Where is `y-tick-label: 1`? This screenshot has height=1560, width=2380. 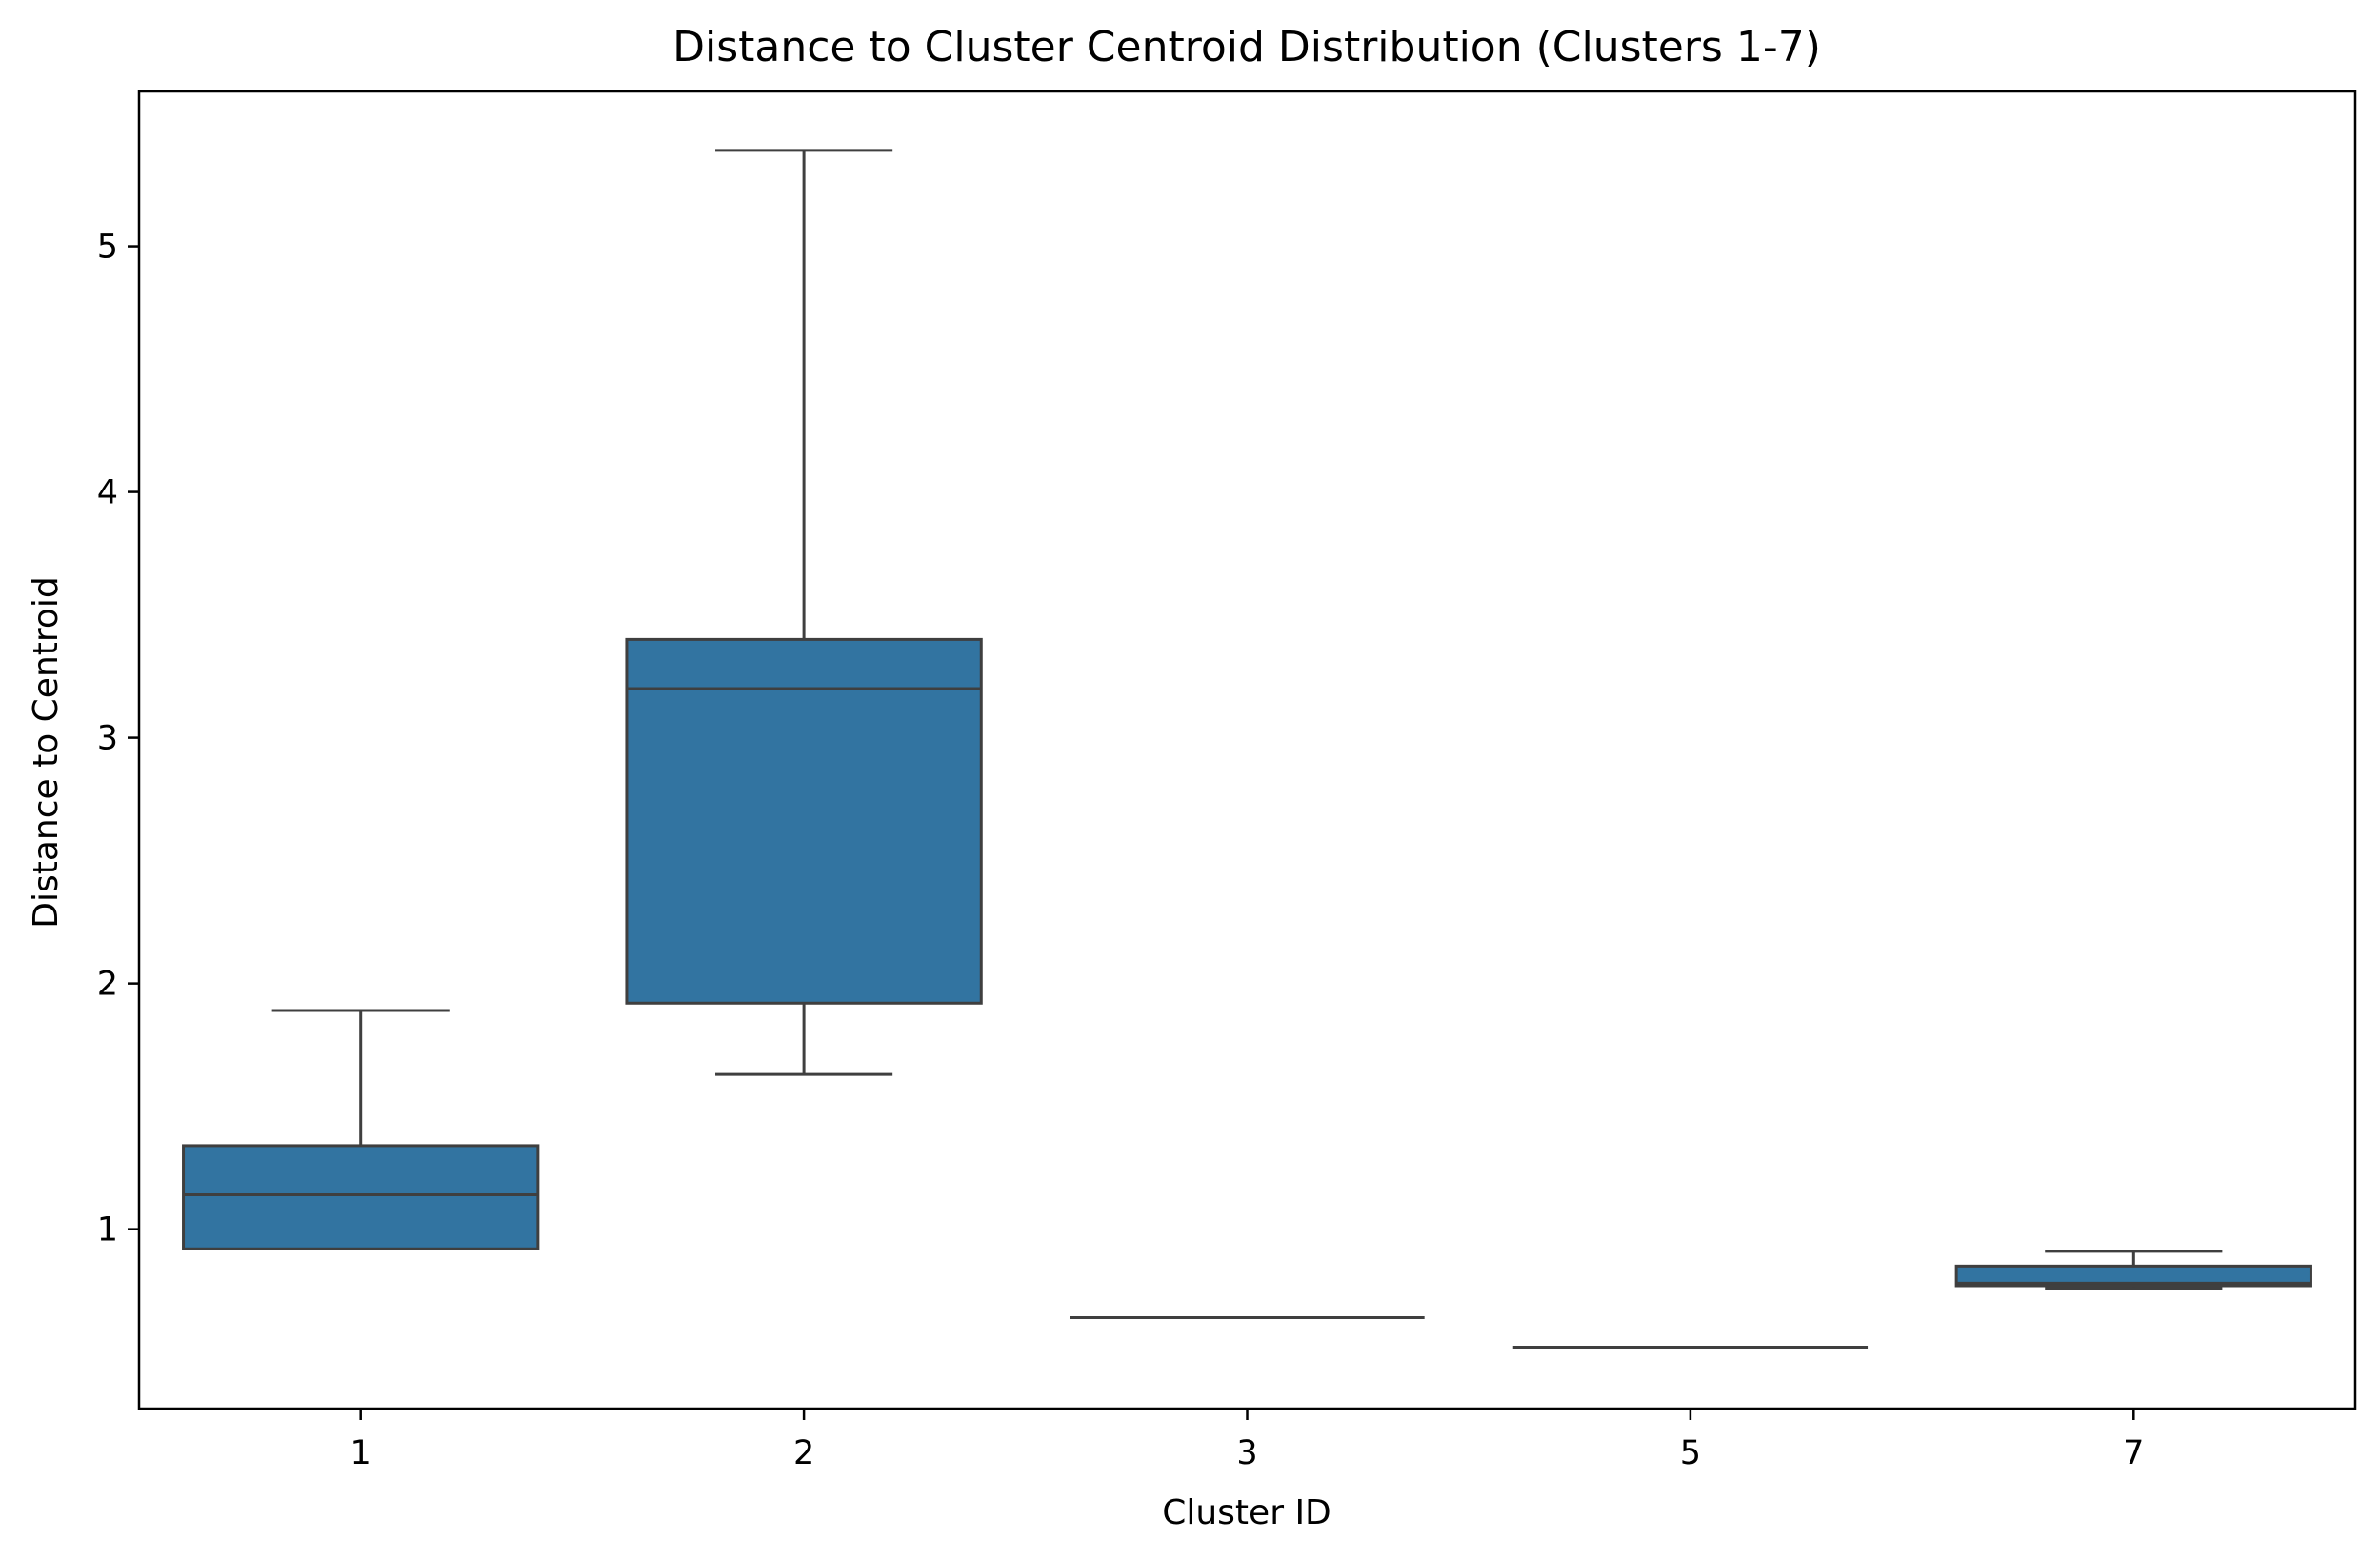 y-tick-label: 1 is located at coordinates (107, 1230).